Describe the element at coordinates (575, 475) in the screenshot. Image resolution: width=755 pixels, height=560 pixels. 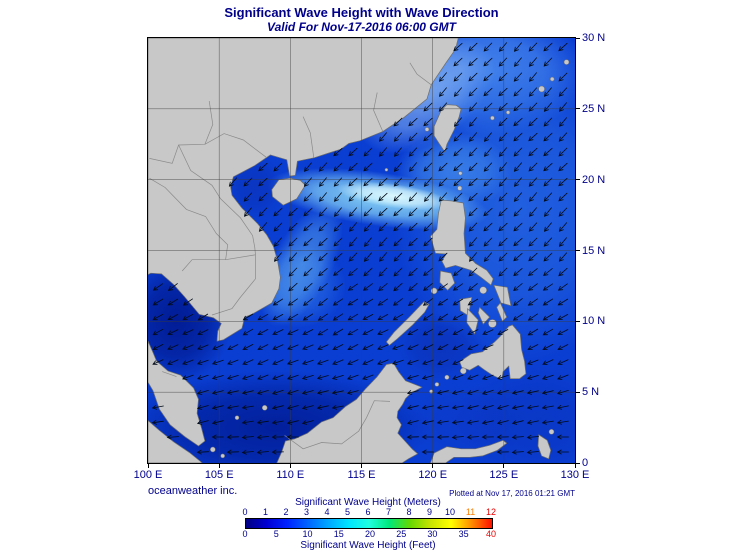
I see `lon-label: 130 E` at that location.